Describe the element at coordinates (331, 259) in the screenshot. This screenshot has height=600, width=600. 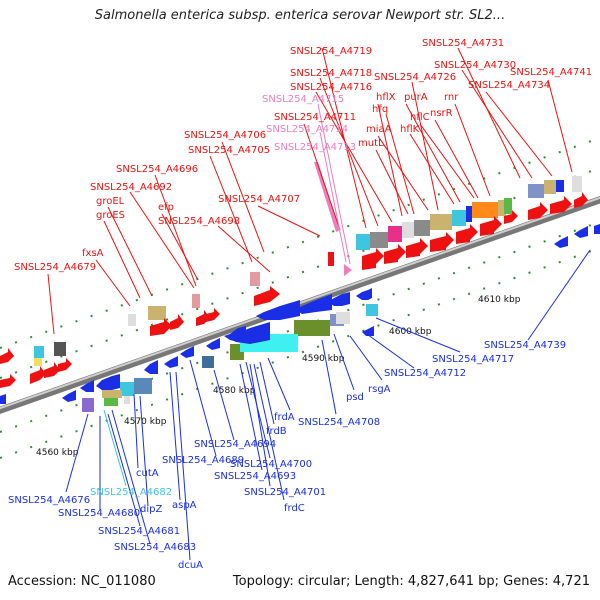
I see `gene-block` at that location.